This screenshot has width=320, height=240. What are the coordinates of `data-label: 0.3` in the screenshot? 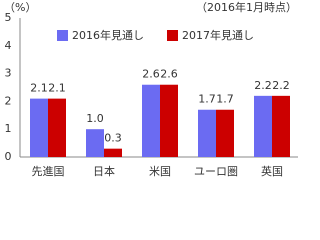 It's located at (113, 138).